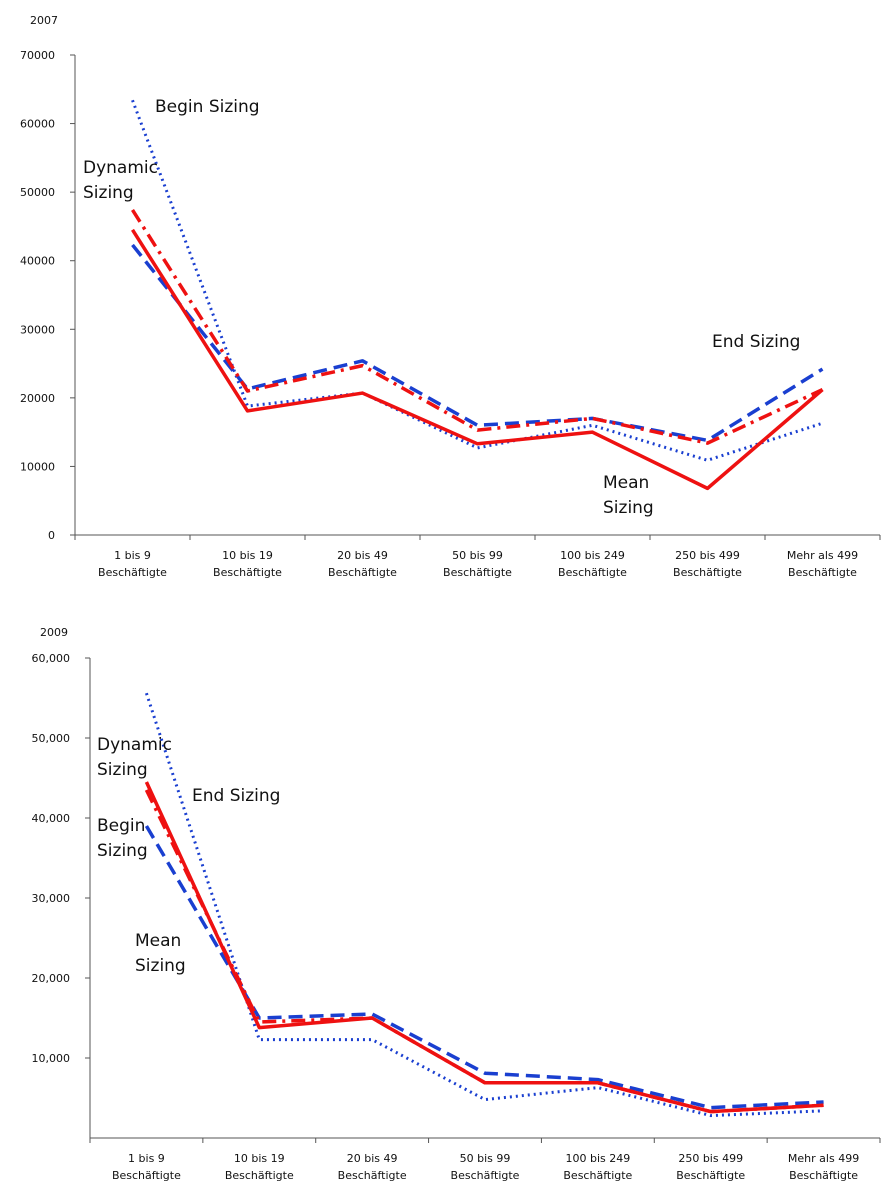 The image size is (886, 1196). What do you see at coordinates (51, 738) in the screenshot?
I see `y-tick-label: 50,000` at bounding box center [51, 738].